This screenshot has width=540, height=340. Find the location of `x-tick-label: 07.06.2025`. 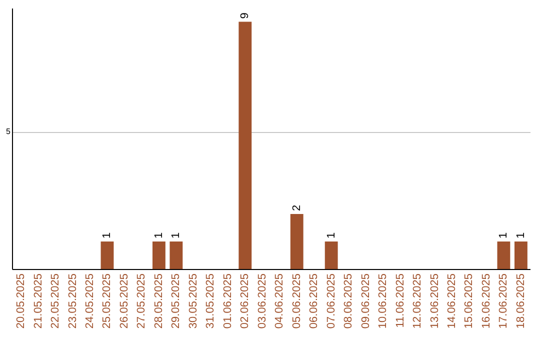

x-tick-label: 07.06.2025 is located at coordinates (331, 301).